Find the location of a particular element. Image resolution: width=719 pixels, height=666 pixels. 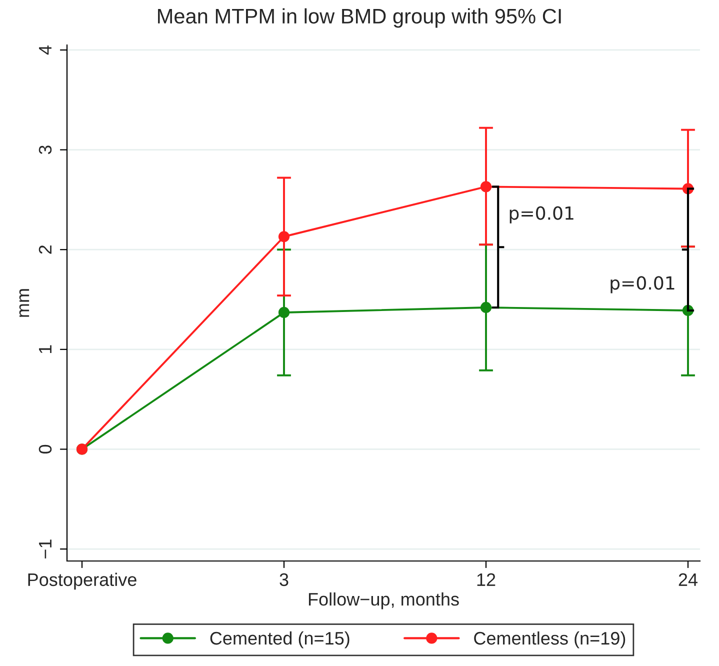

y-tick-label: 4 is located at coordinates (45, 50).